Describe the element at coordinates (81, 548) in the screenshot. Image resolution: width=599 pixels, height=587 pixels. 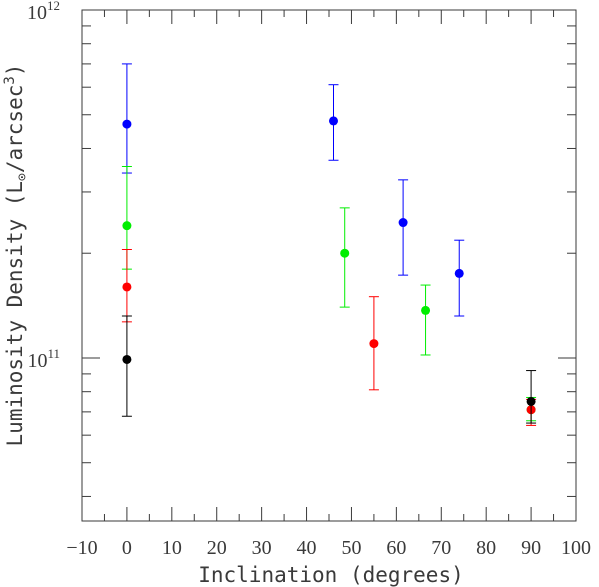
I see `x-tick-label: −10` at that location.